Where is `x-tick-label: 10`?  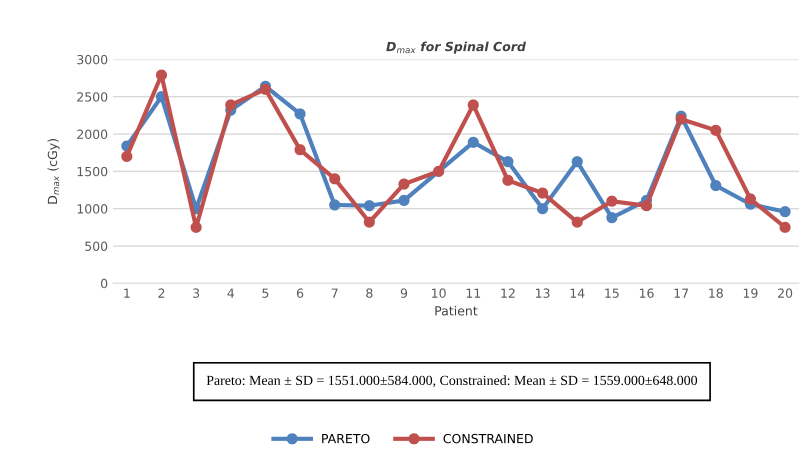 x-tick-label: 10 is located at coordinates (439, 293).